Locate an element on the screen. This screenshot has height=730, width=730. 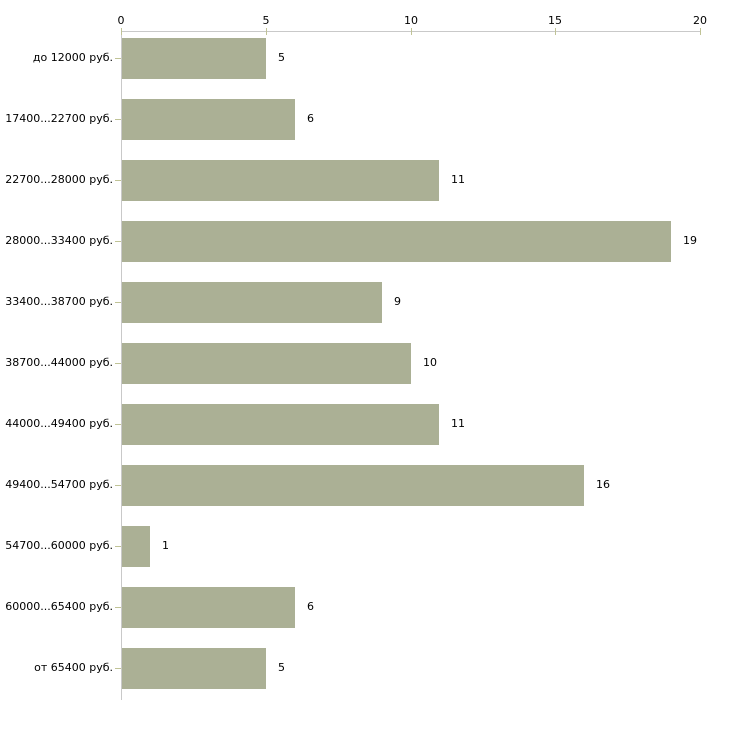
x-axis-tick-label: 0 is located at coordinates (121, 20).